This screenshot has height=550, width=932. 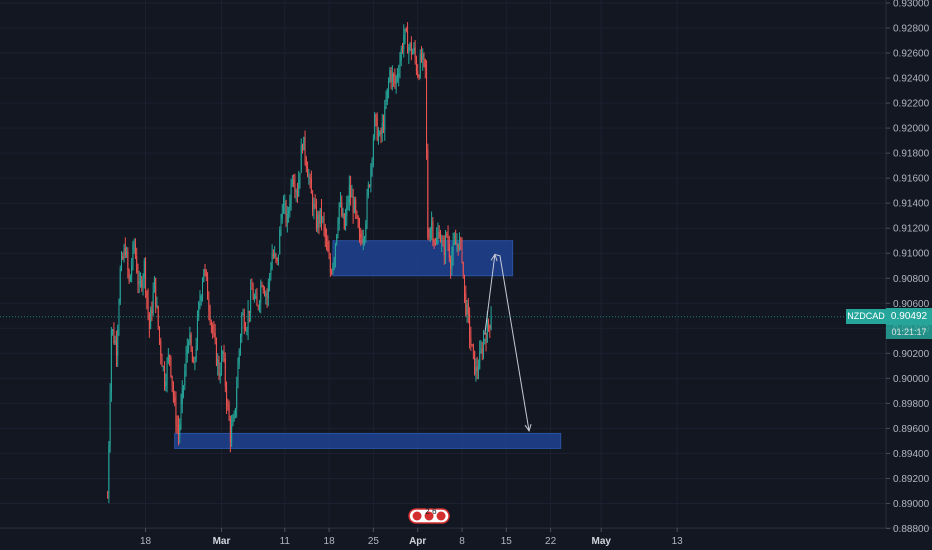 I want to click on projection-arrowhead-down, so click(x=528, y=428).